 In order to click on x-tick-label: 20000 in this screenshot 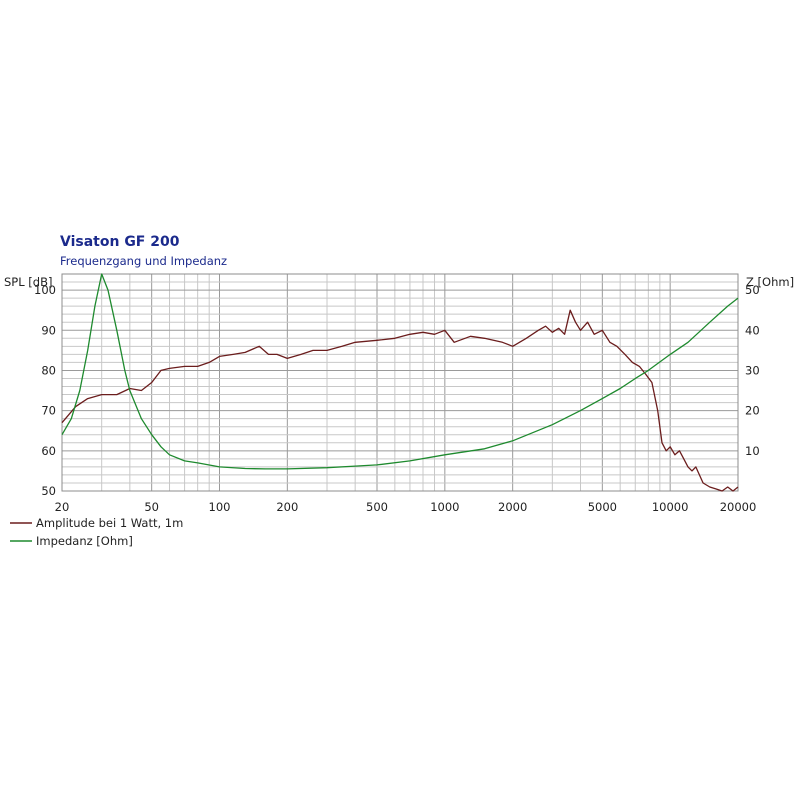, I will do `click(738, 507)`.